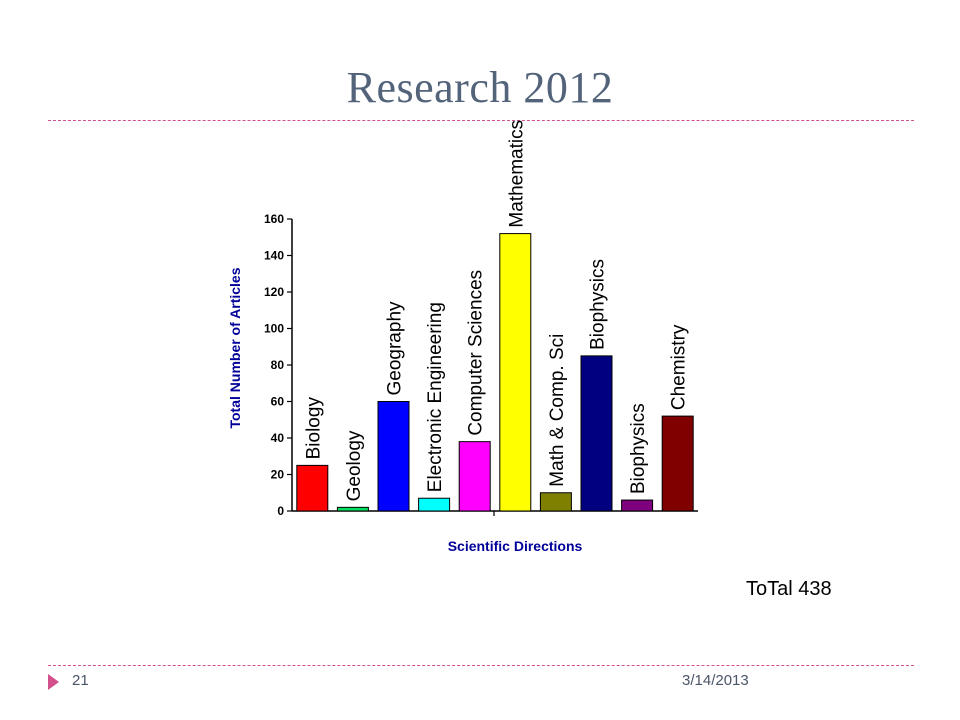 The image size is (960, 720). Describe the element at coordinates (481, 665) in the screenshot. I see `footer-divider` at that location.